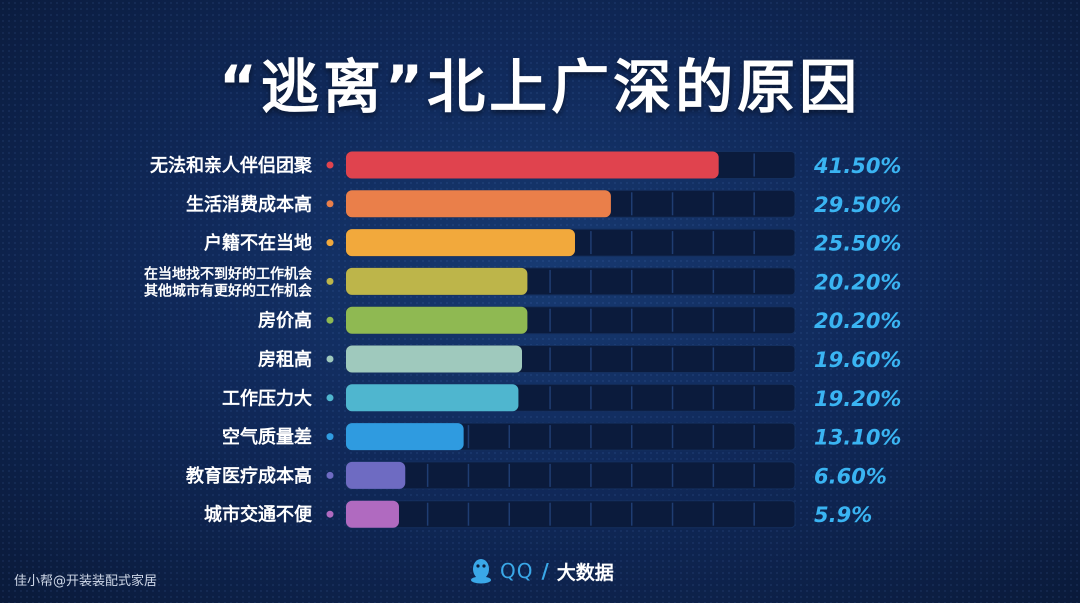 Image resolution: width=1080 pixels, height=603 pixels. I want to click on category-label: 工作压力大, so click(267, 398).